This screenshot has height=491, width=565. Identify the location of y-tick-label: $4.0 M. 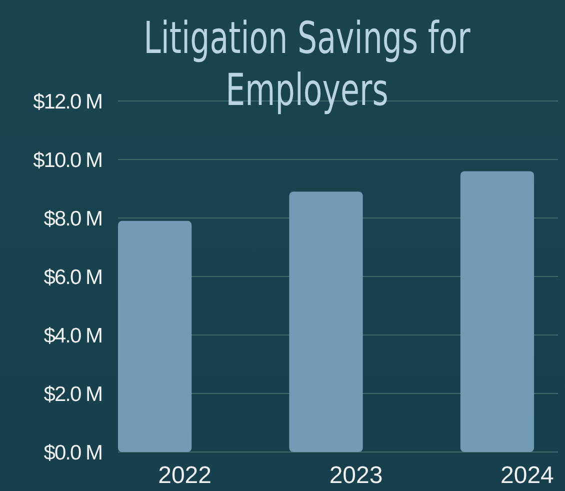
(73, 336).